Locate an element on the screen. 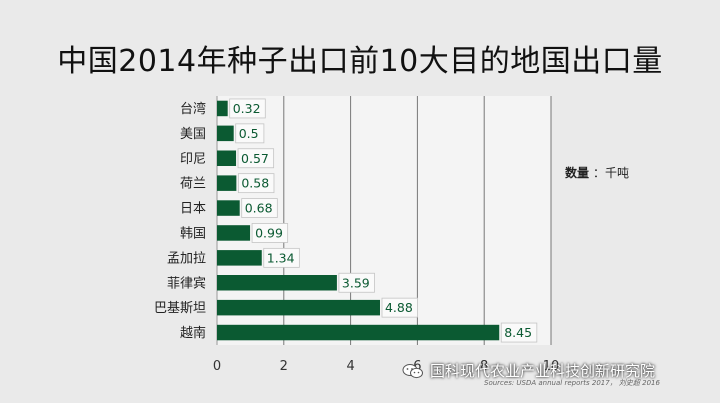  x-tick-label: 0 is located at coordinates (217, 366).